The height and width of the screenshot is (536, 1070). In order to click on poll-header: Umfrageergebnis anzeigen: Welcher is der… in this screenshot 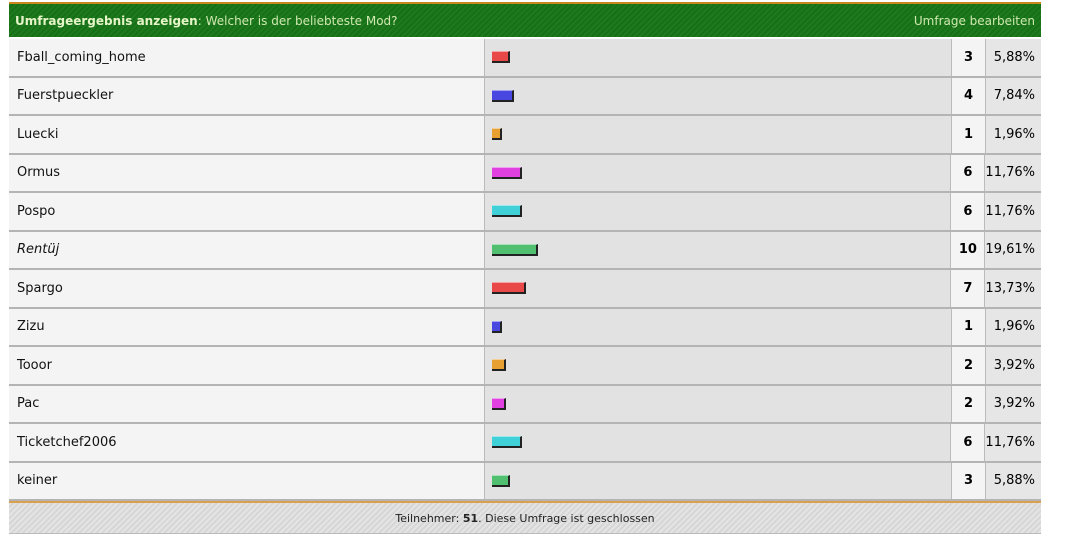, I will do `click(525, 21)`.